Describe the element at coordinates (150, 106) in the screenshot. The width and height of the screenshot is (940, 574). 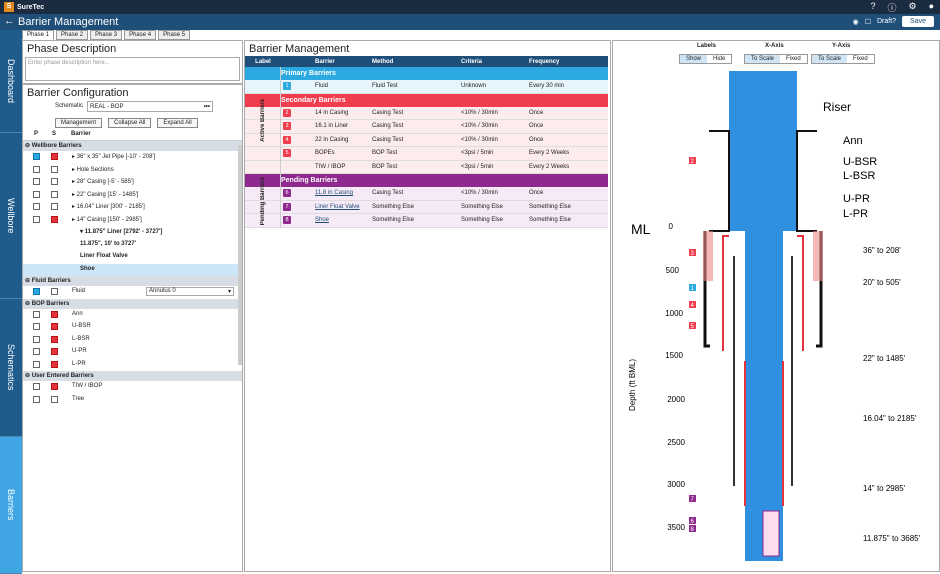
I see `schematic-select: REAL - BOP •••` at that location.